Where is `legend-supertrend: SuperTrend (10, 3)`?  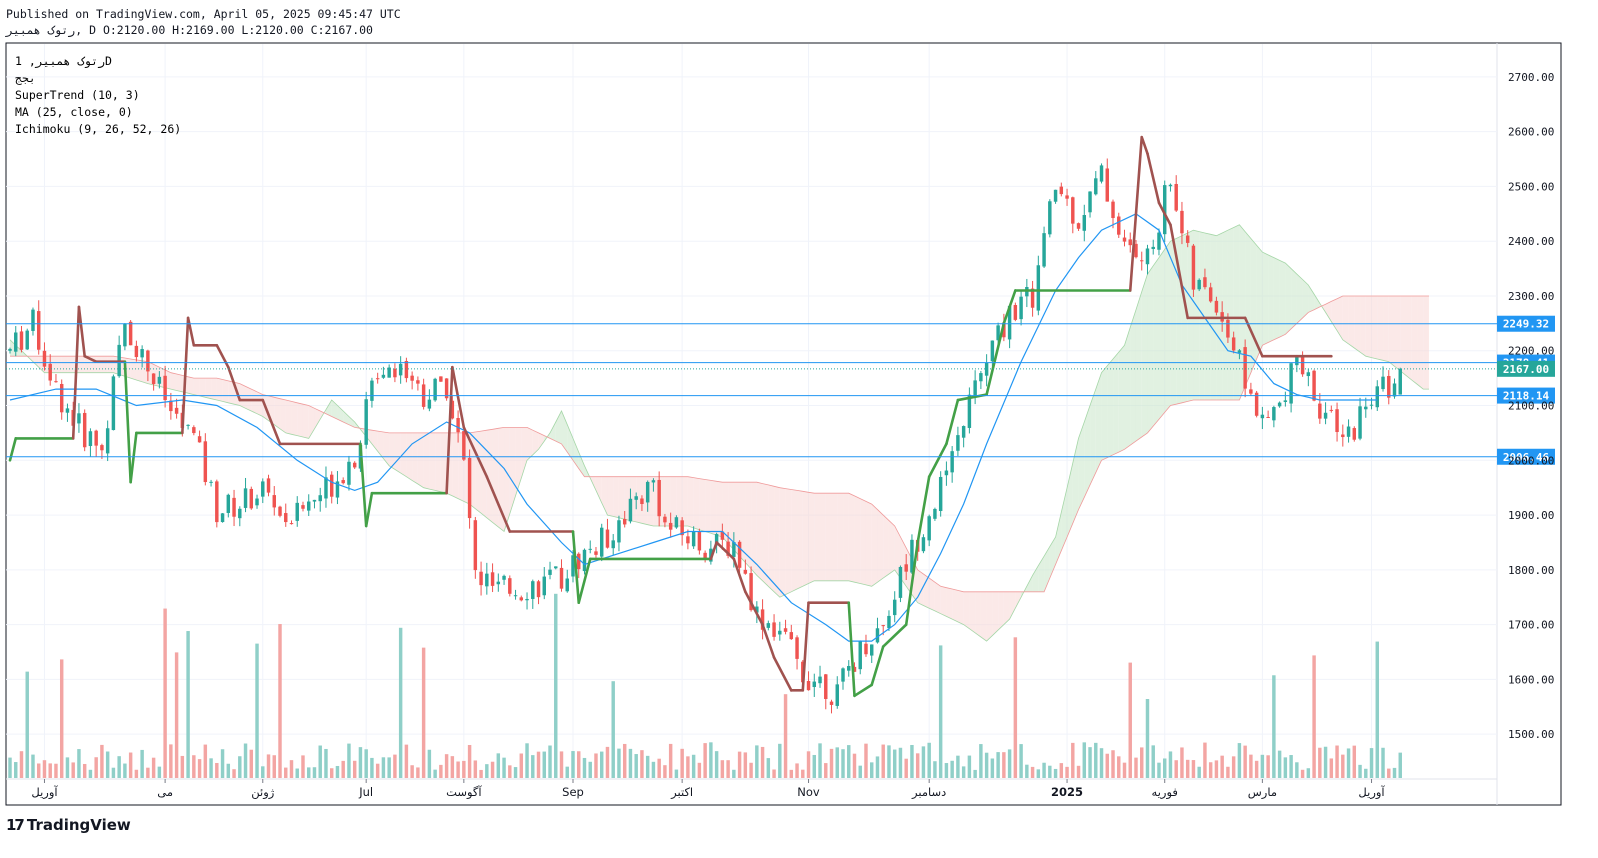 legend-supertrend: SuperTrend (10, 3) is located at coordinates (77, 95).